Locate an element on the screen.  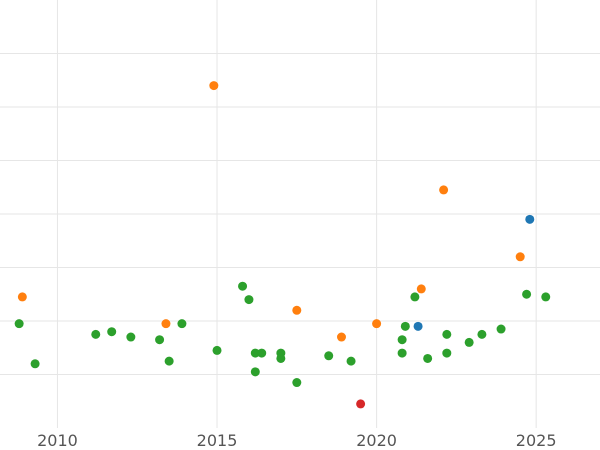
x-tick-label: 2010 is located at coordinates (57, 440).